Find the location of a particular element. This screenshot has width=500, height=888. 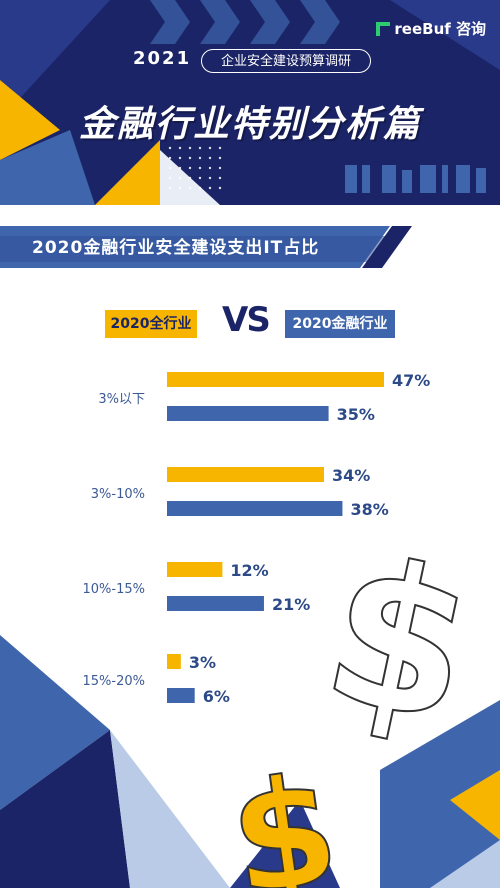

vs-label: VS is located at coordinates (246, 320).